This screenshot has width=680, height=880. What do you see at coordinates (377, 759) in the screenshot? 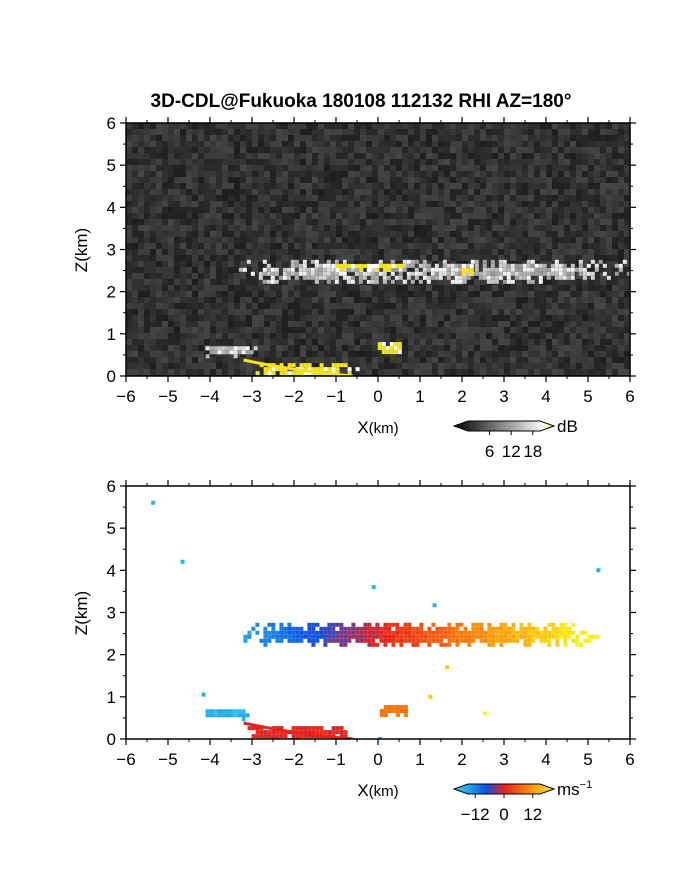
I see `x-tick-label: 0` at bounding box center [377, 759].